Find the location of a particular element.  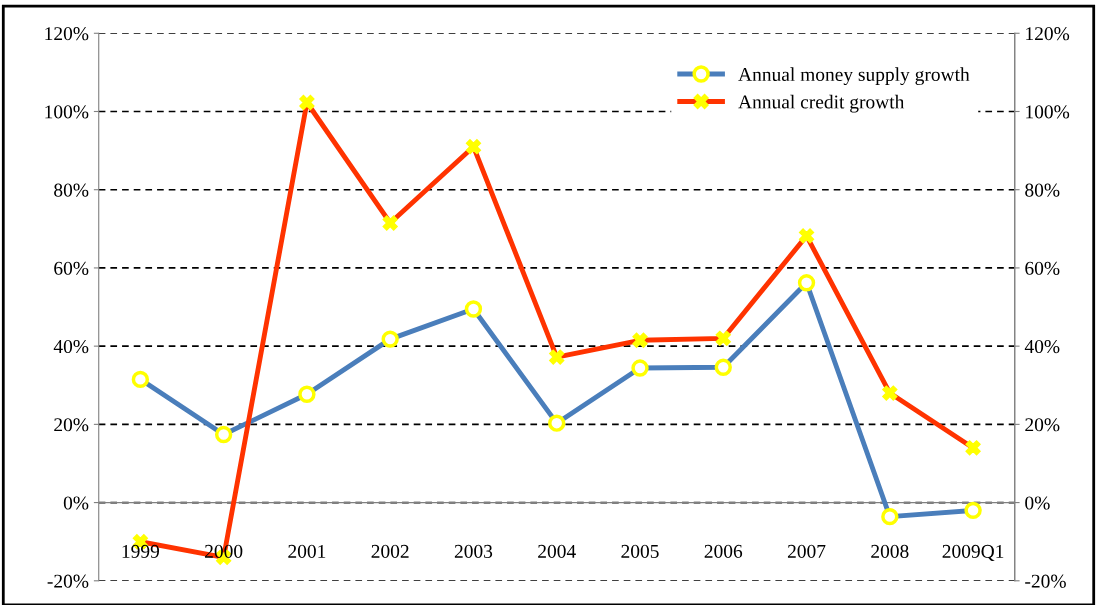

y2-tick-label: 80% is located at coordinates (1042, 190).